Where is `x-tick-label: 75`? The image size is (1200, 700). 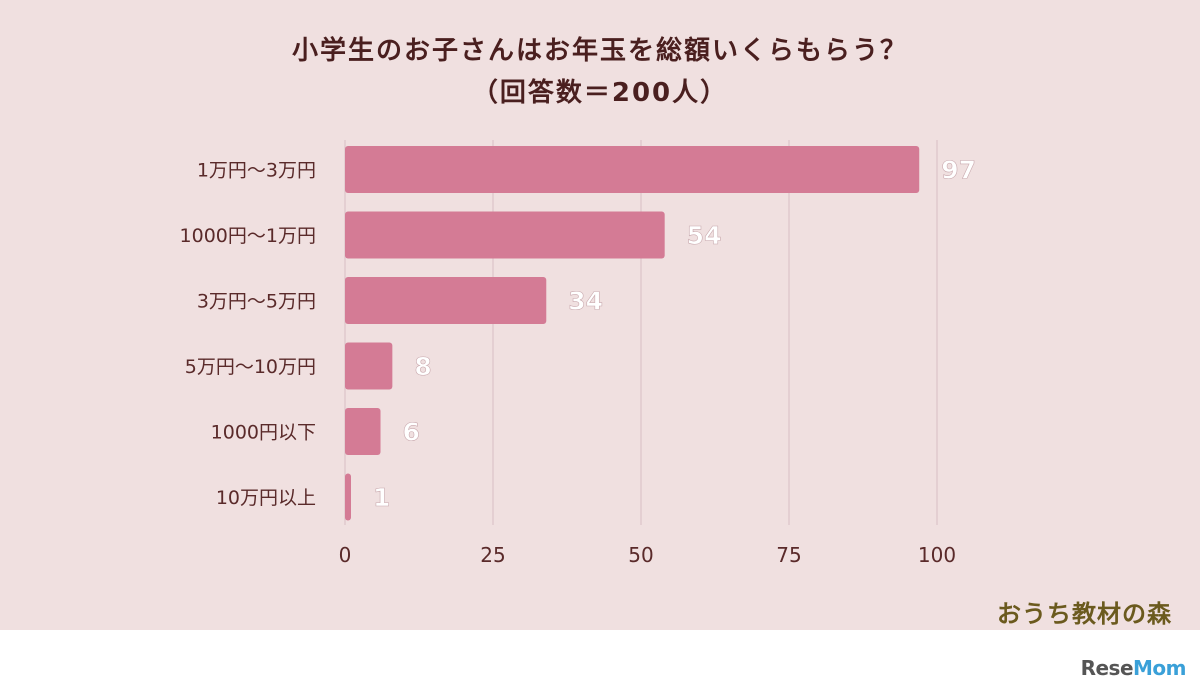
x-tick-label: 75 is located at coordinates (788, 555).